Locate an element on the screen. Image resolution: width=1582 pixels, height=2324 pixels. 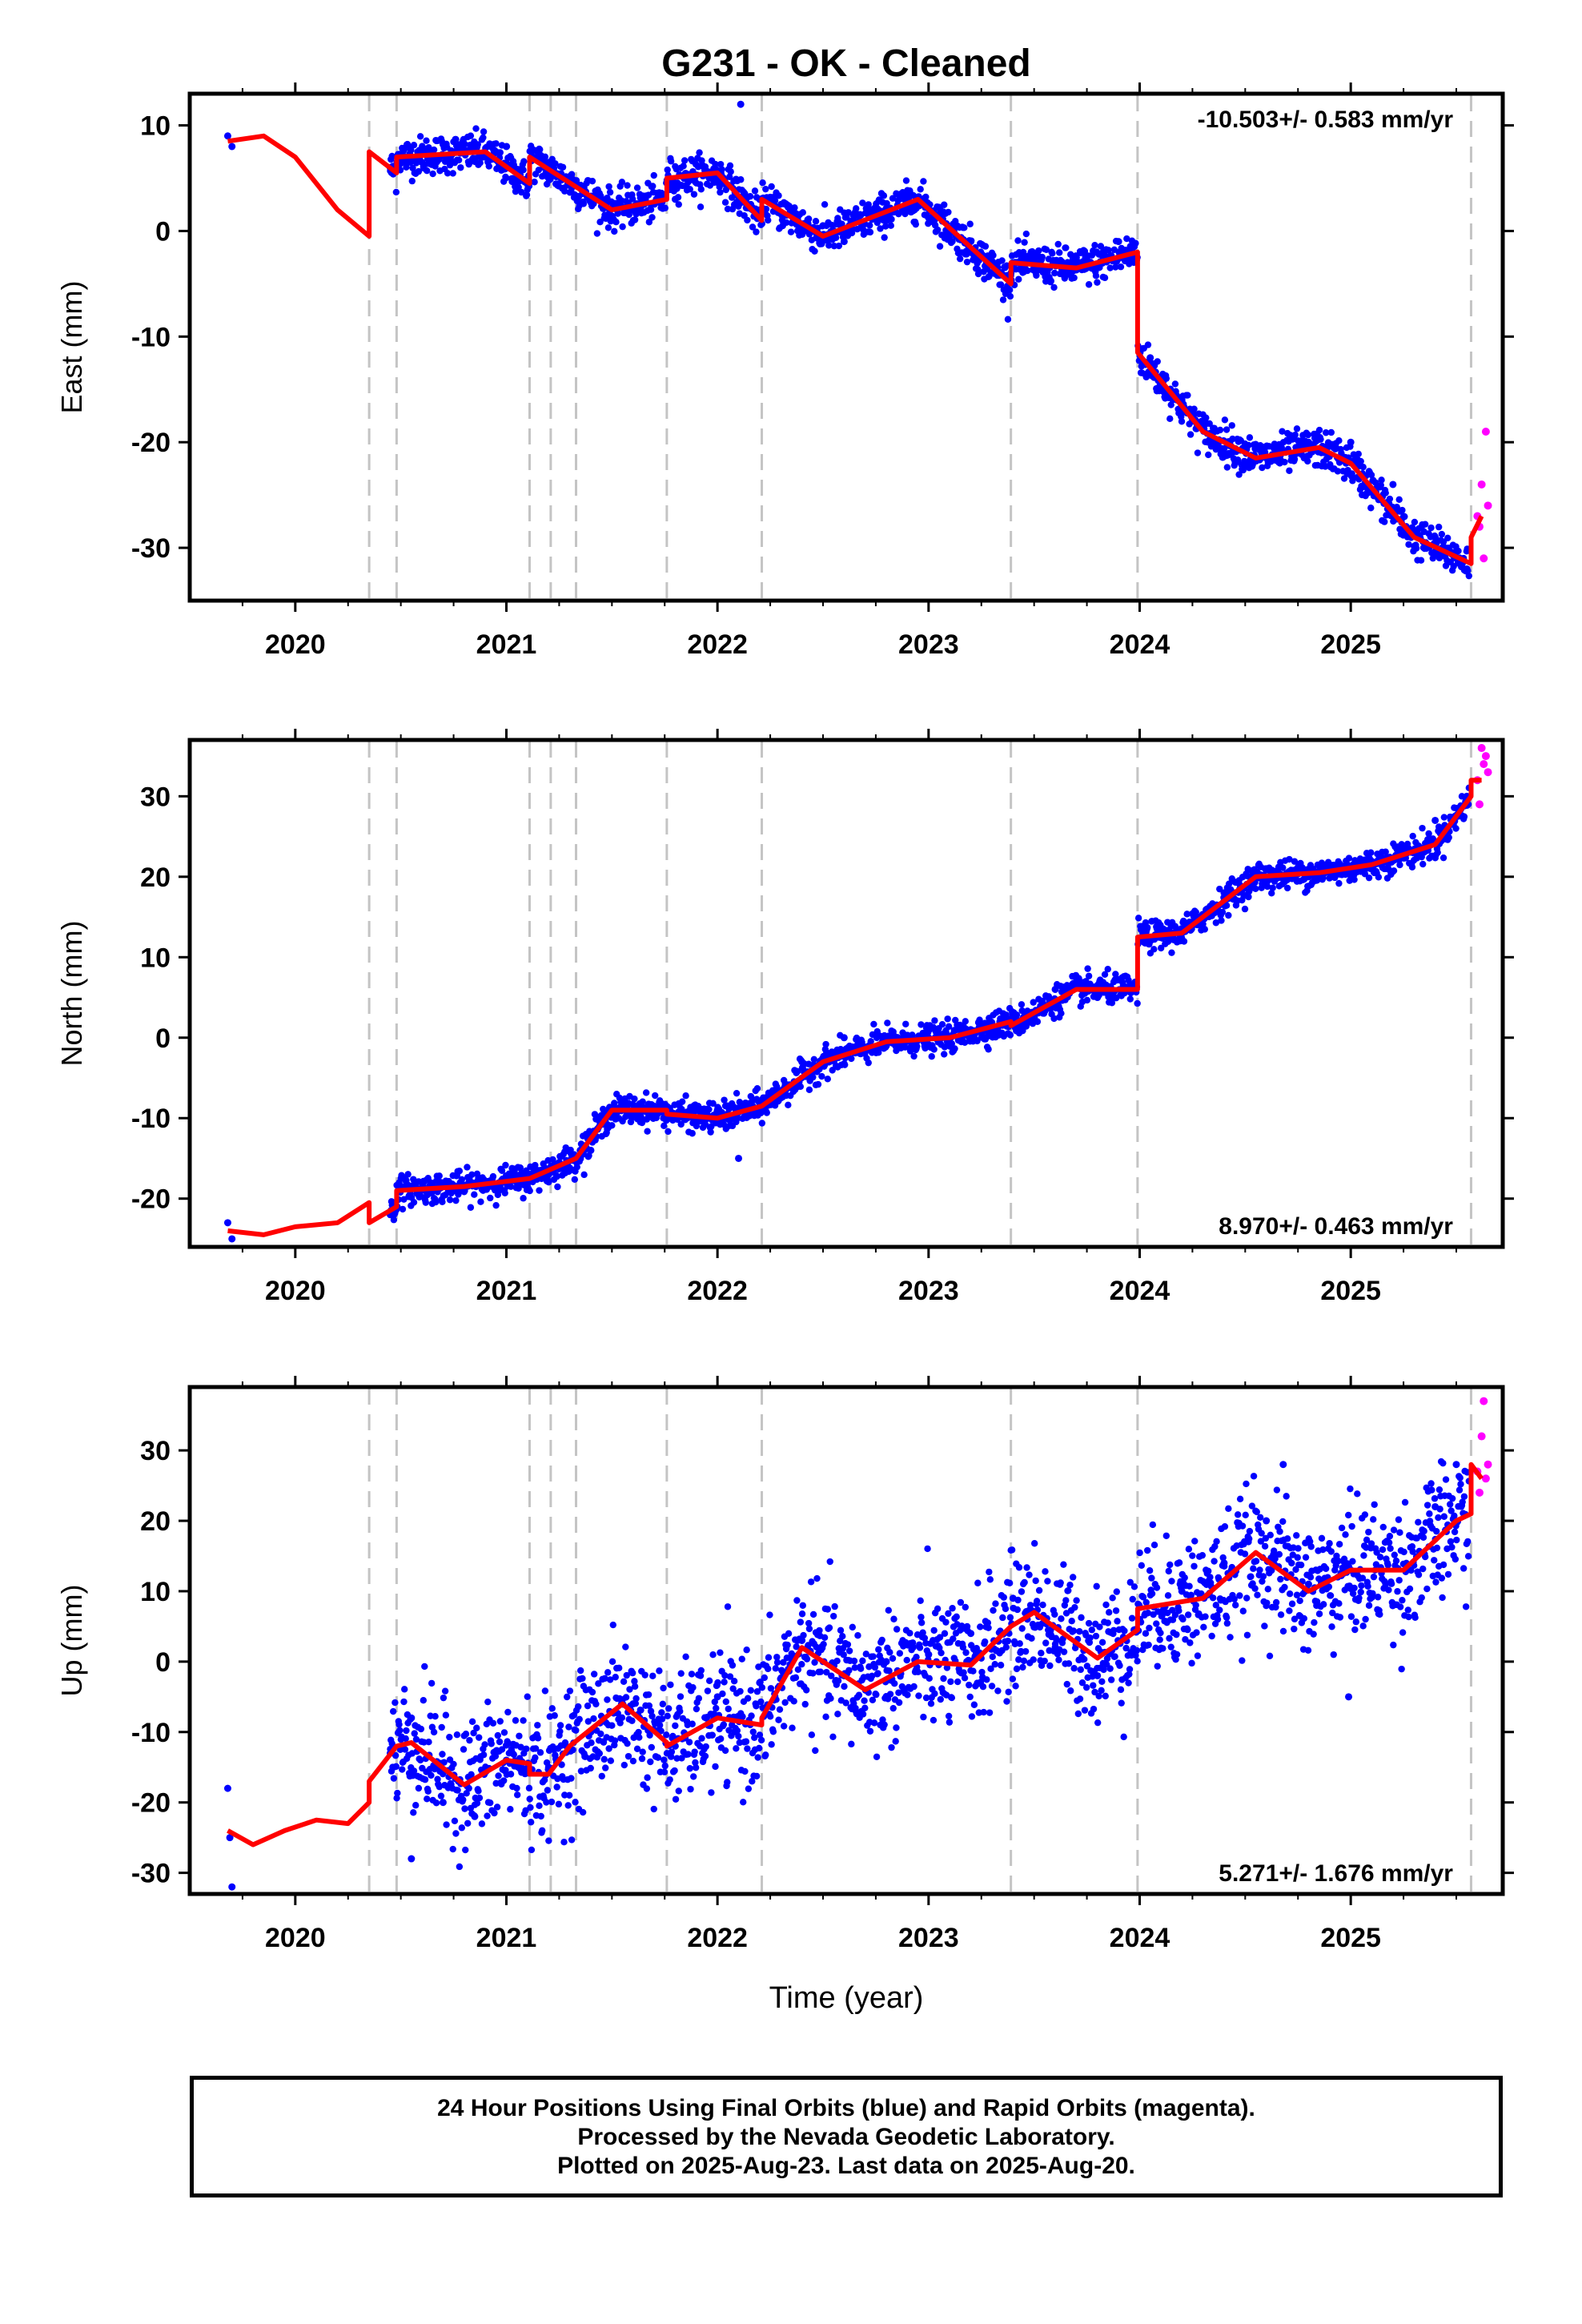
y-tick-label: -10 is located at coordinates (151, 1119).